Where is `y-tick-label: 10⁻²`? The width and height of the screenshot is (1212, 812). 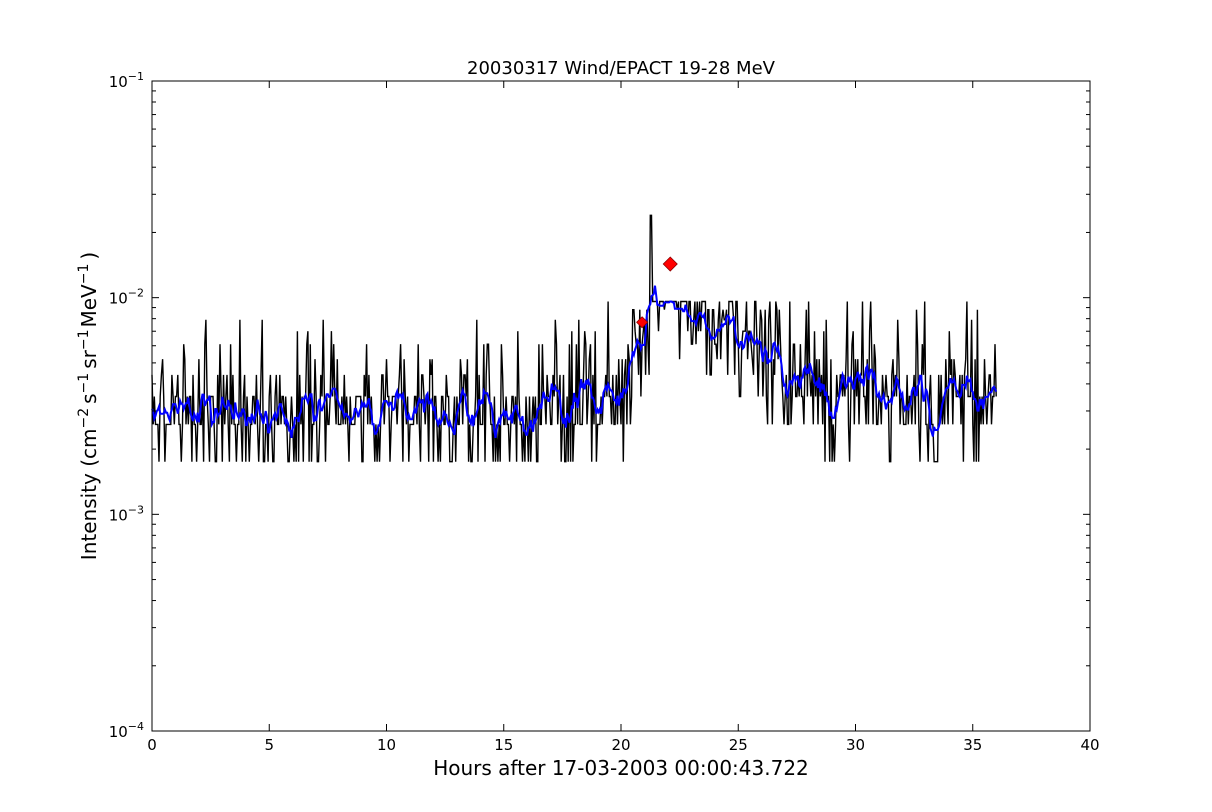
y-tick-label: 10⁻² is located at coordinates (126, 297).